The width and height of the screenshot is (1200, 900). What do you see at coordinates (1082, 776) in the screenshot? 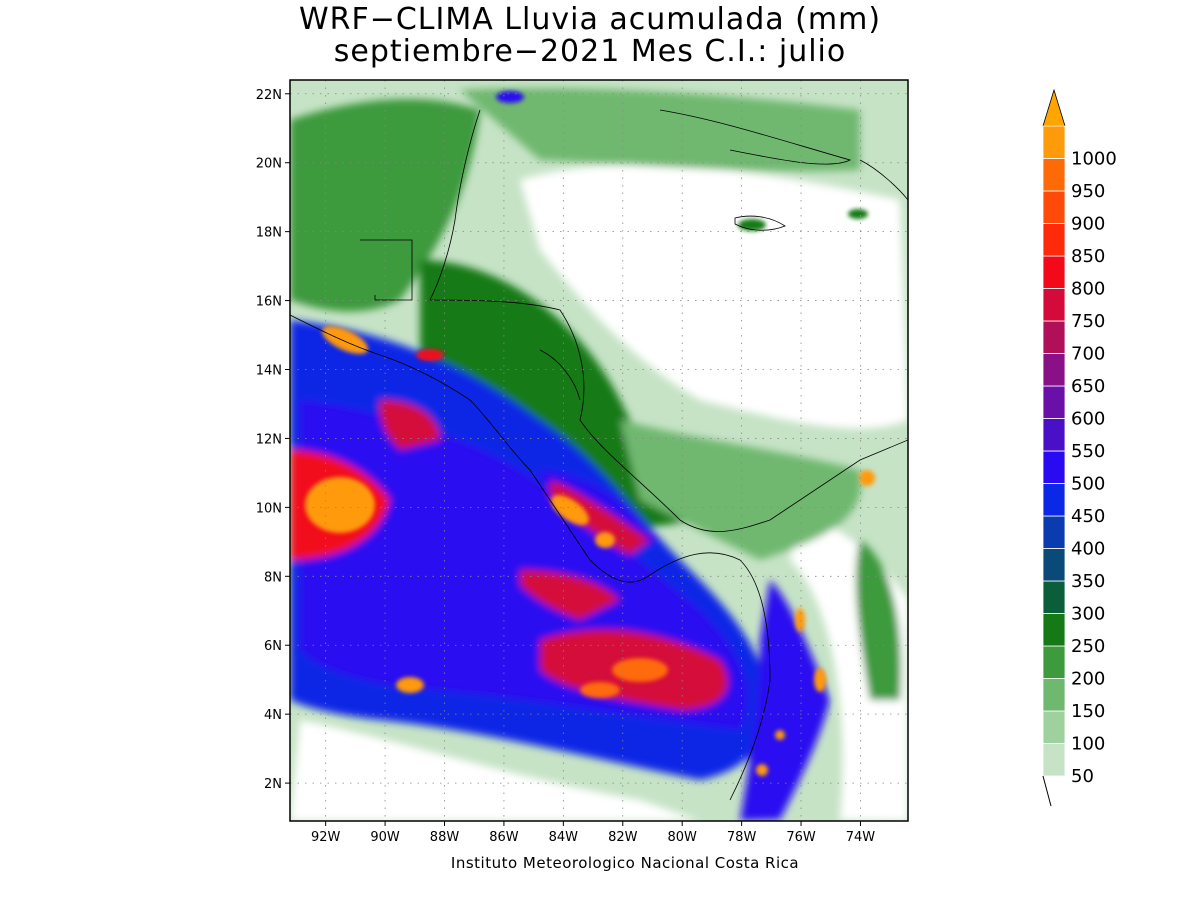
I see `colorbar-level-label: 50` at bounding box center [1082, 776].